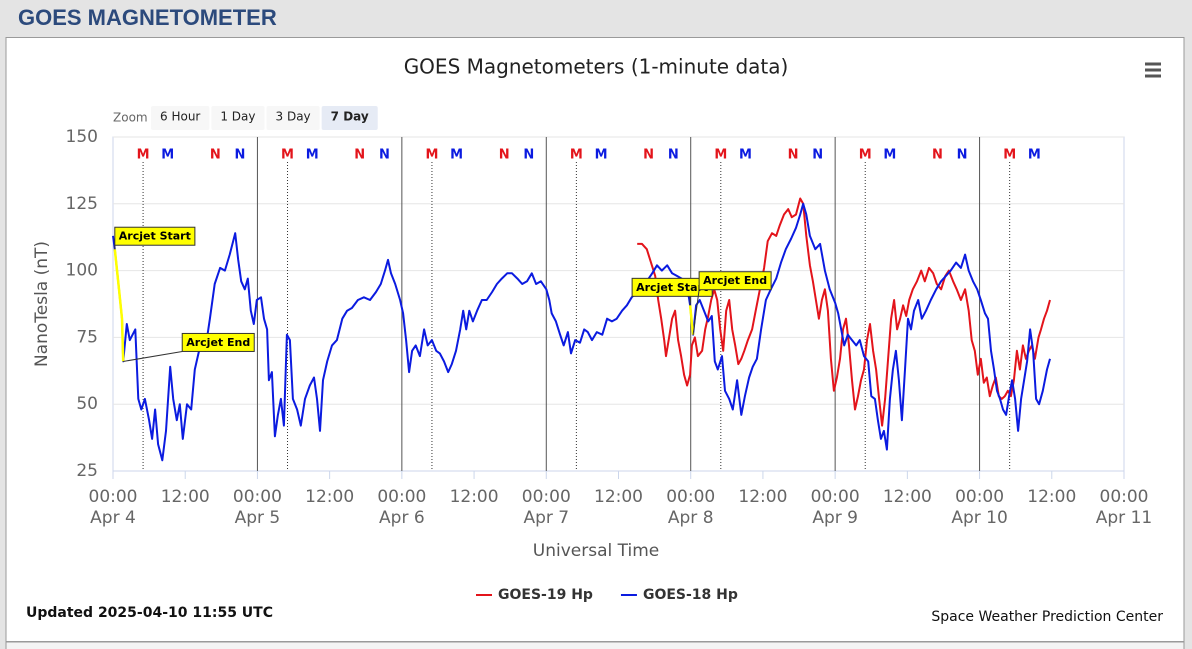  I want to click on legend-item: GOES-19 Hp, so click(534, 595).